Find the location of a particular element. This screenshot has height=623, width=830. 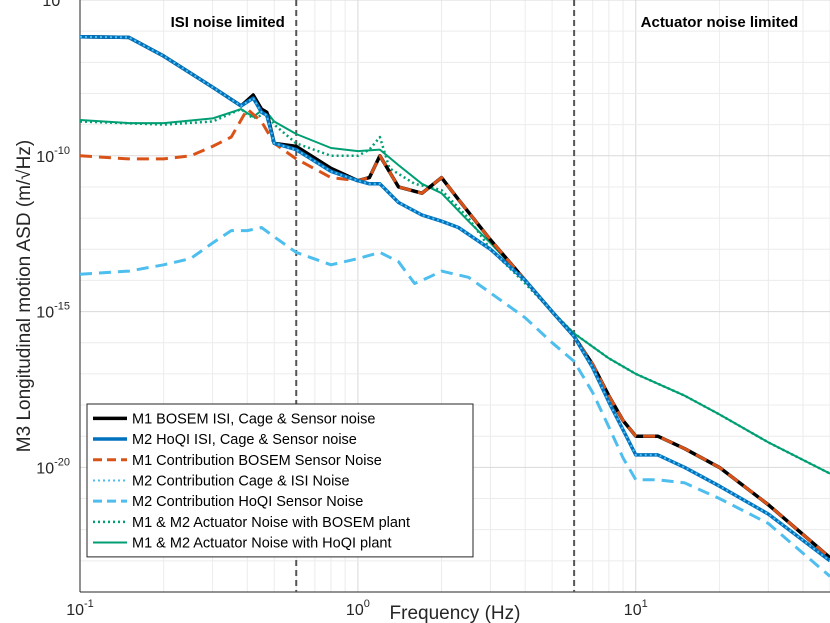

x-tick-label: 10⁰ is located at coordinates (358, 608).